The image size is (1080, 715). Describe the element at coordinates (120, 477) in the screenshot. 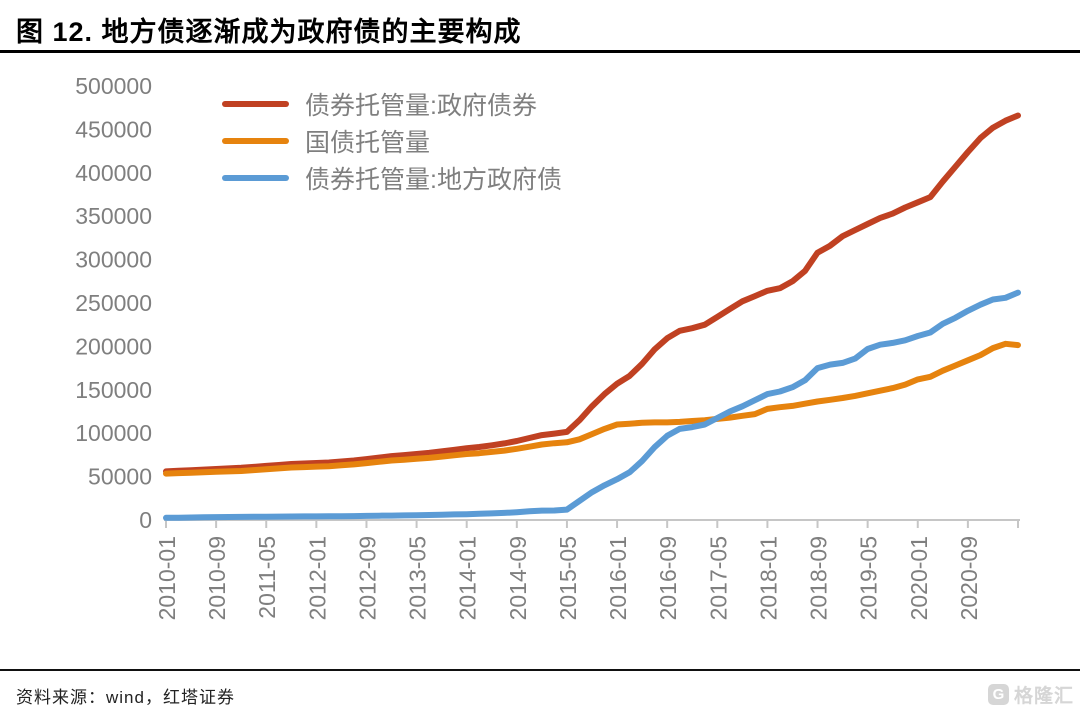

I see `svg-text: 50000` at that location.